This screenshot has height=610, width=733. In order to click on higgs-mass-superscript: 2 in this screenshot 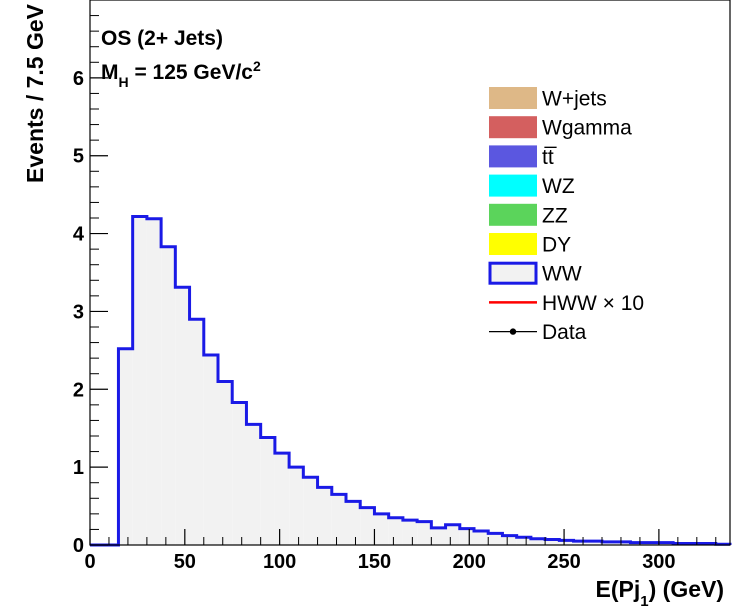, I will do `click(257, 66)`.